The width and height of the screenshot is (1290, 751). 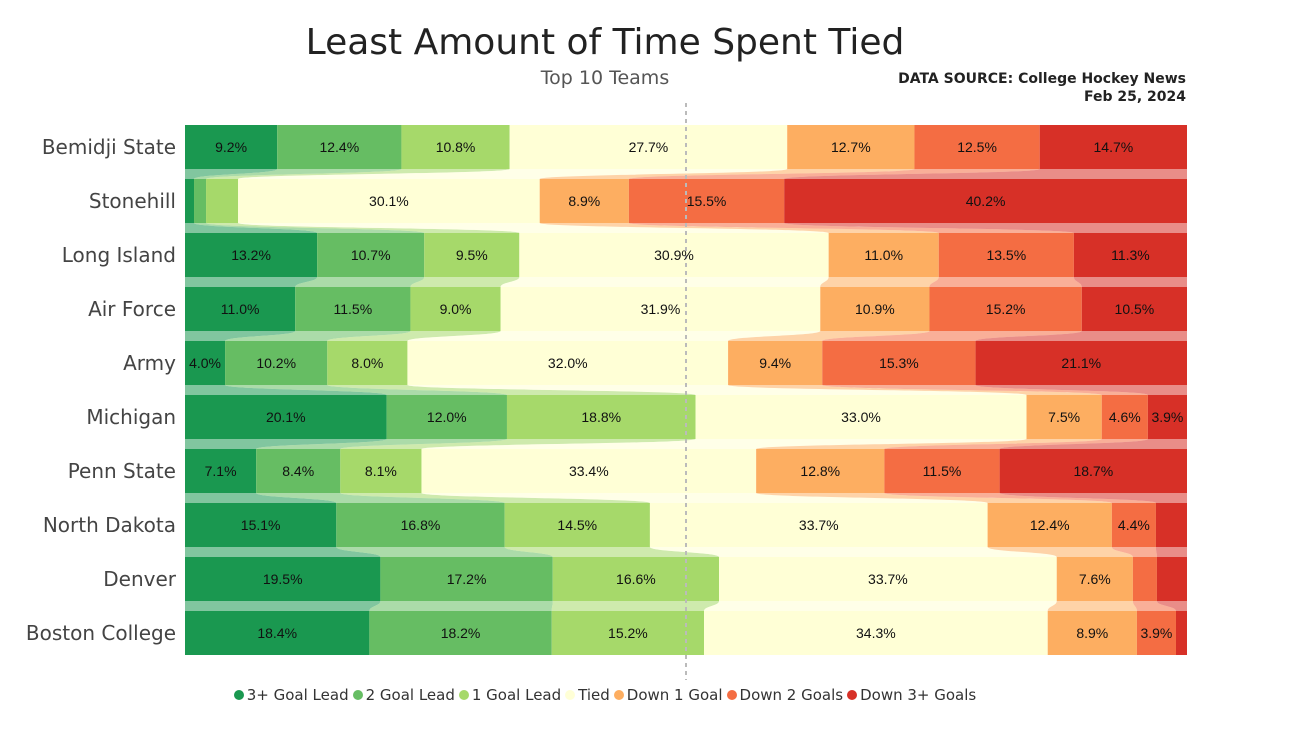 I want to click on legend-item-3plus-goal-lead: 3+ Goal Lead, so click(x=291, y=695).